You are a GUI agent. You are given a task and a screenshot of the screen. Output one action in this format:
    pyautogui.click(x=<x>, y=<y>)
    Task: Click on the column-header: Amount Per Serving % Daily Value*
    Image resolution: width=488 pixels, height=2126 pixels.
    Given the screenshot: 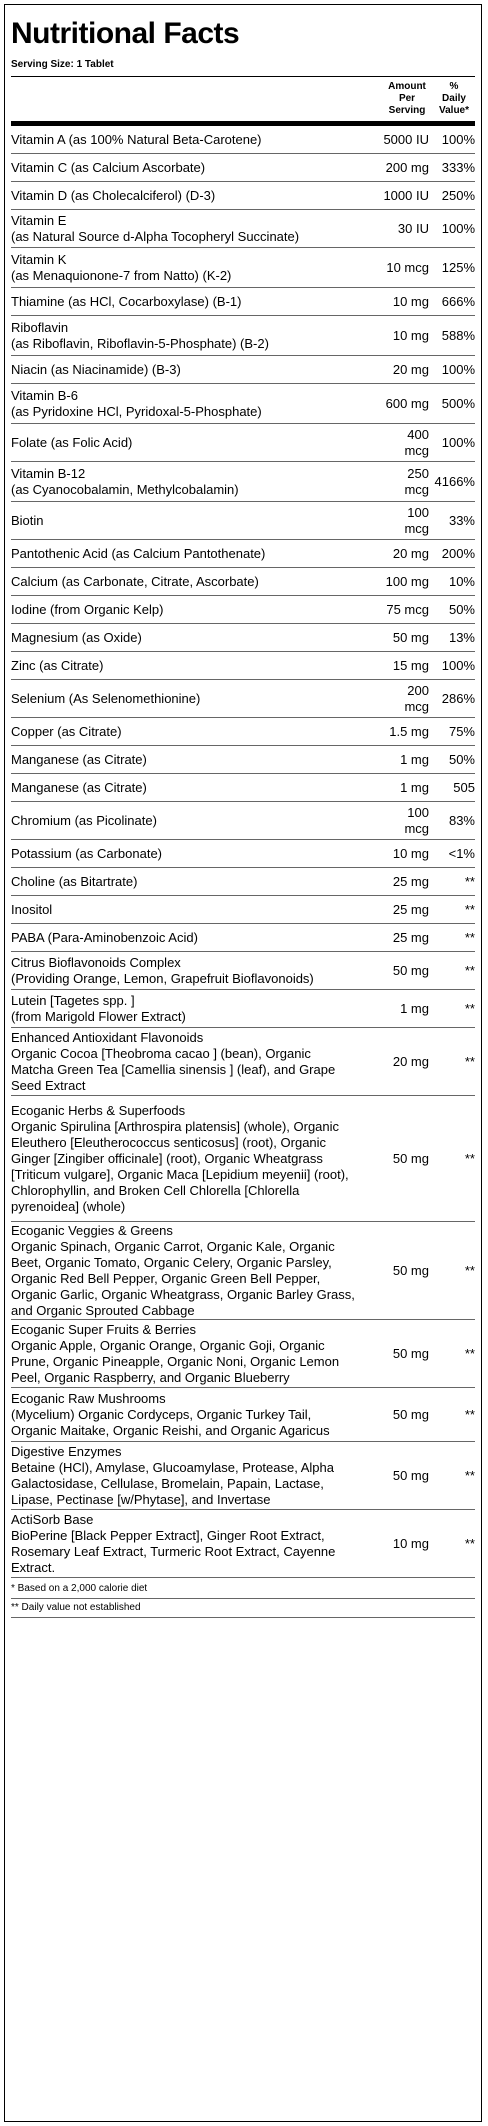 What is the action you would take?
    pyautogui.click(x=243, y=99)
    